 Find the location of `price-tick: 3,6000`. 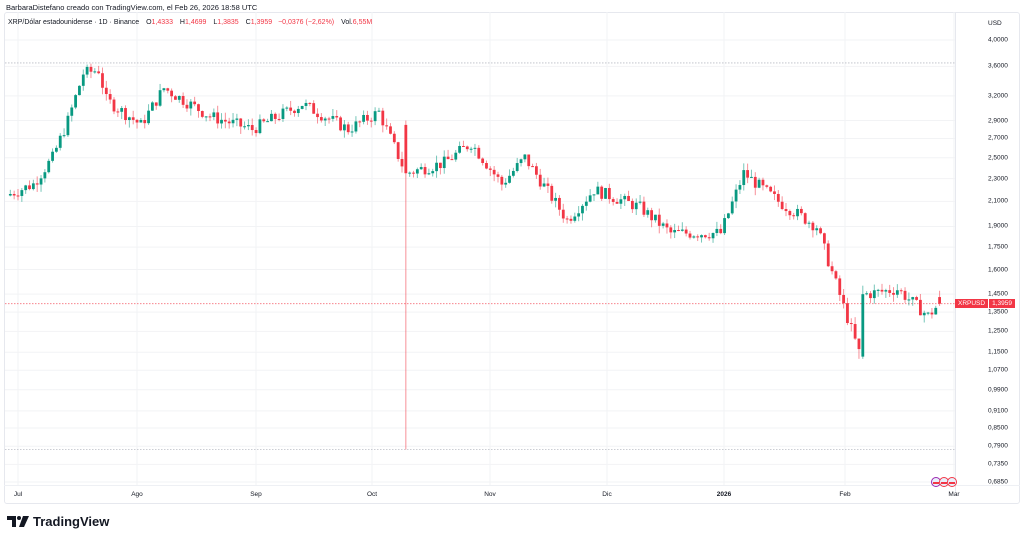

price-tick: 3,6000 is located at coordinates (998, 66).